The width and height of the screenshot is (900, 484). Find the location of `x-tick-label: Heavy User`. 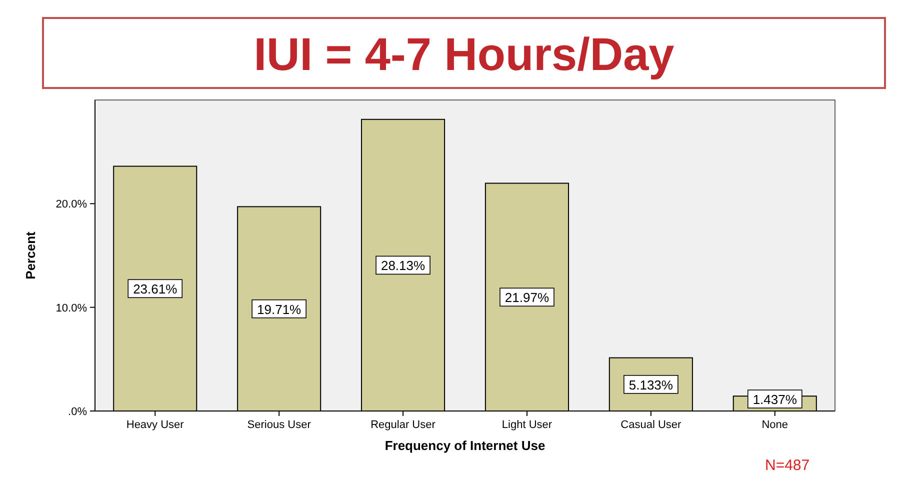

x-tick-label: Heavy User is located at coordinates (155, 425).